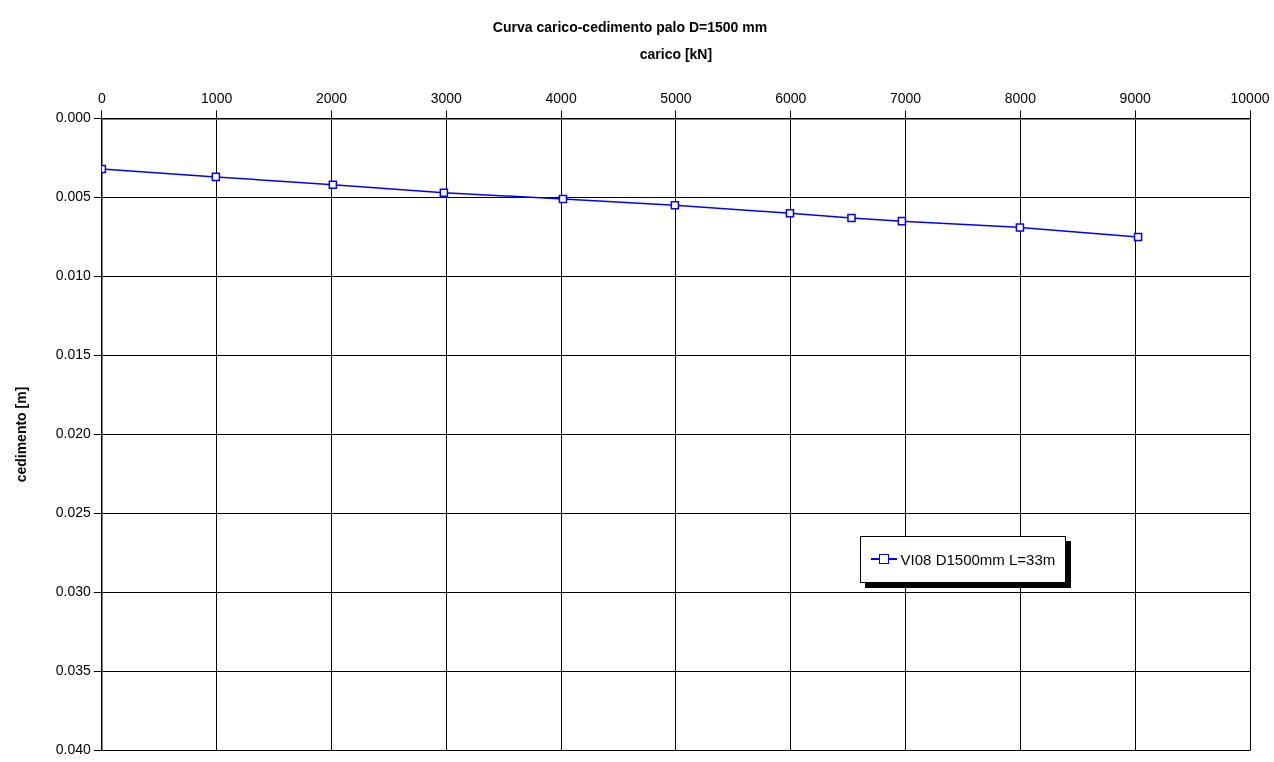 This screenshot has width=1274, height=762. Describe the element at coordinates (630, 27) in the screenshot. I see `chart-title: Curva carico-cedimento palo D=1500 mm` at that location.